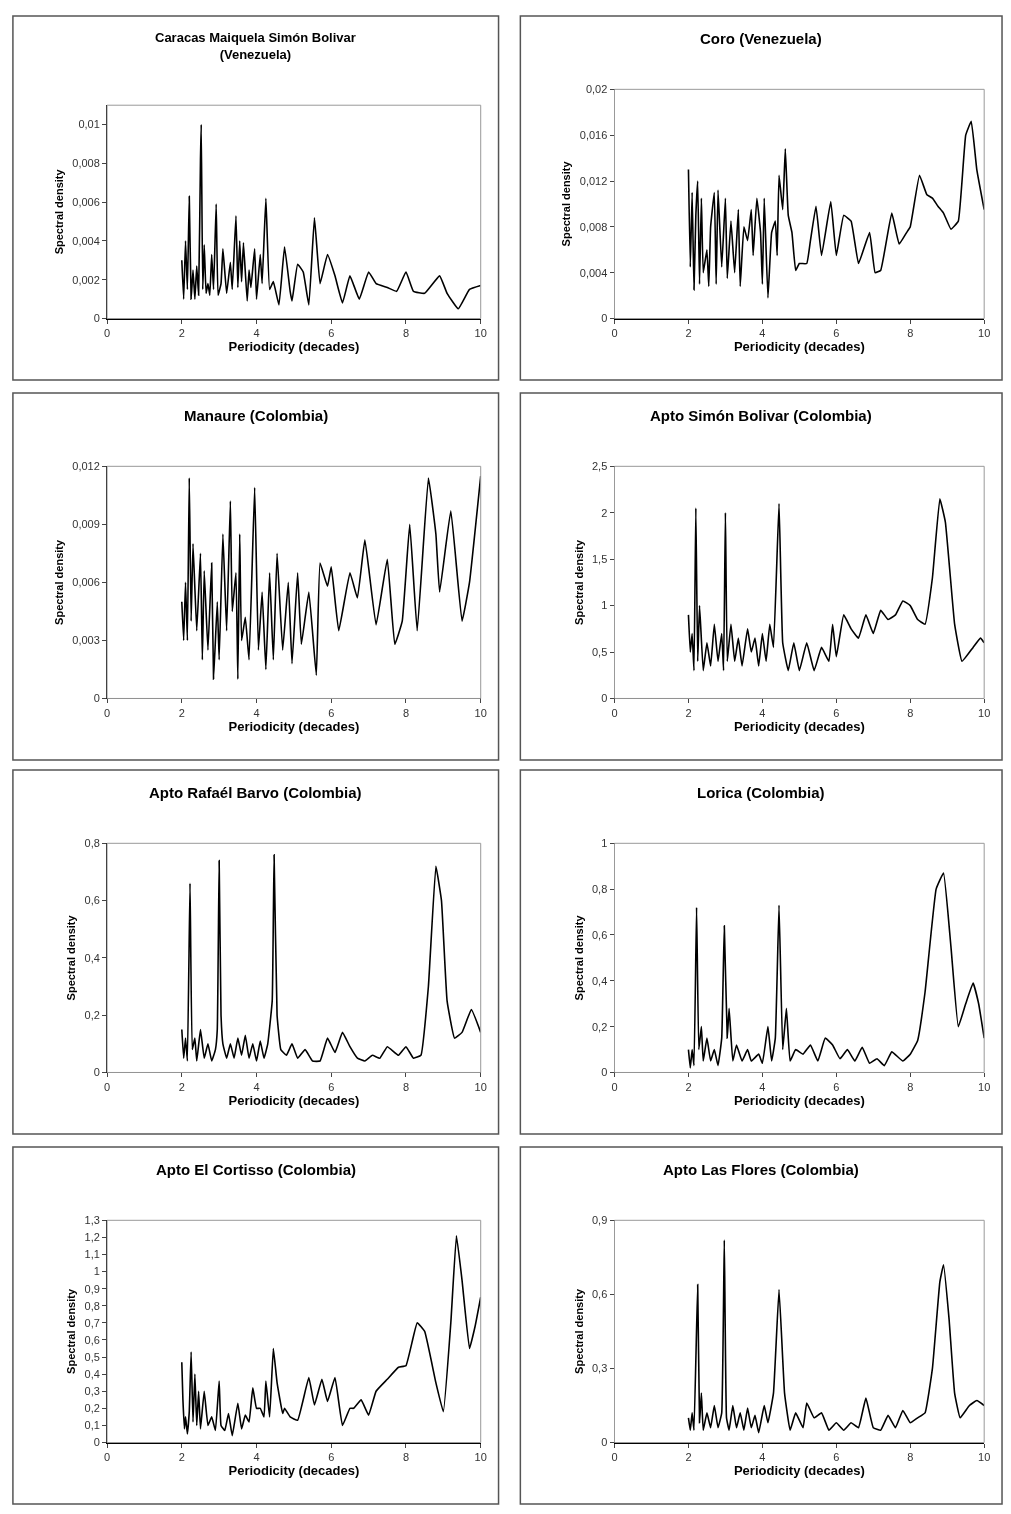  What do you see at coordinates (86, 240) in the screenshot?
I see `y-tick-label: 0,004` at bounding box center [86, 240].